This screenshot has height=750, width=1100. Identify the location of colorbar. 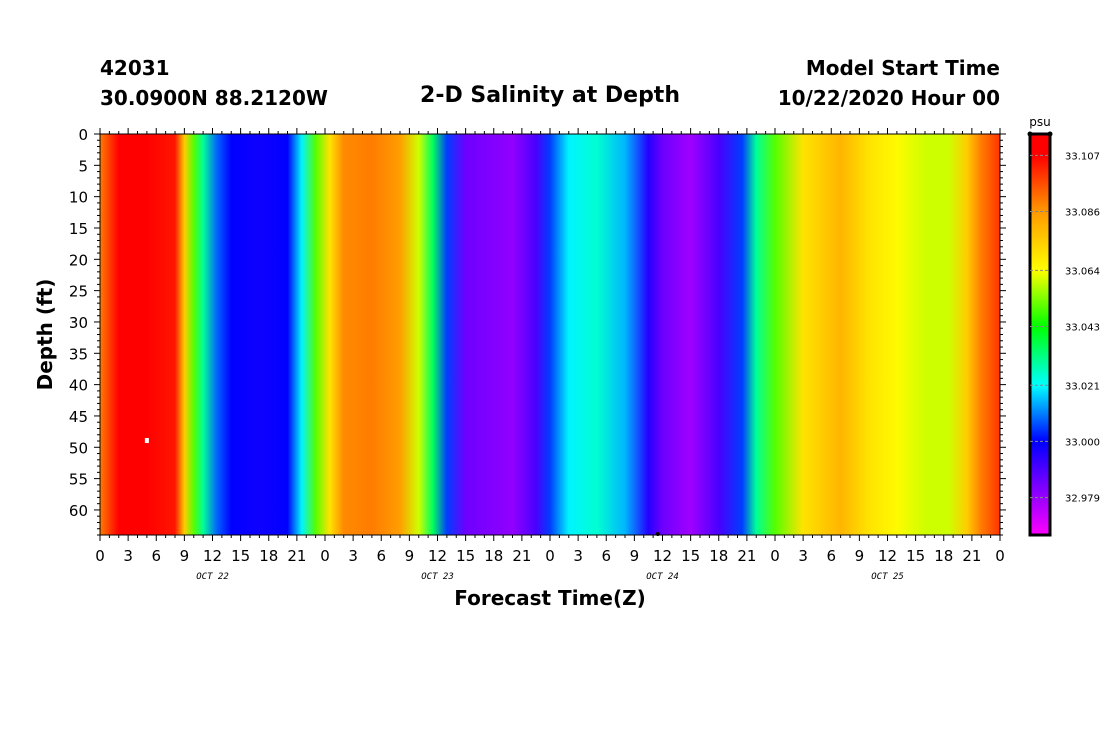
(1040, 334).